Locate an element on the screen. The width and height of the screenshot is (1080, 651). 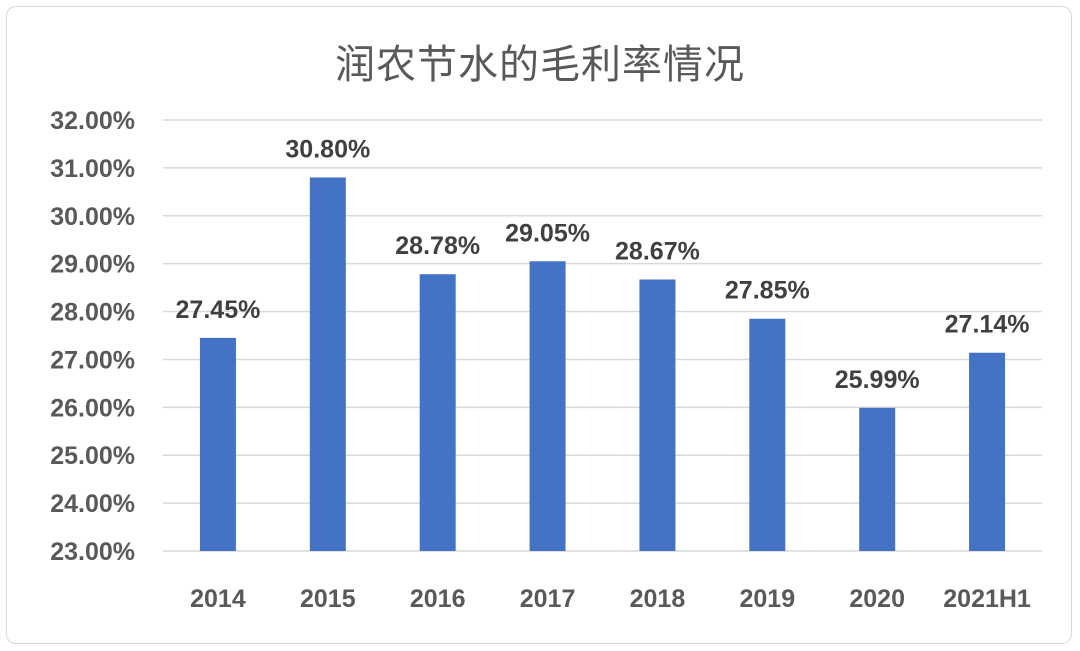
x-tick-label: 2018 is located at coordinates (658, 599).